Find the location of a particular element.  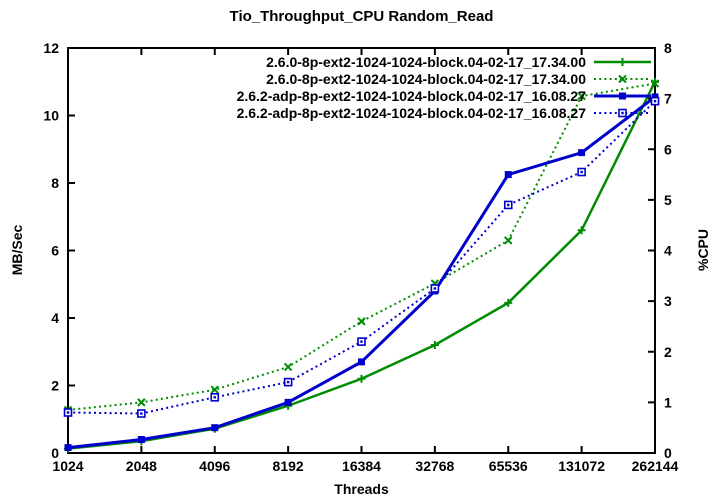

x-tick-label: 32768 is located at coordinates (434, 466).